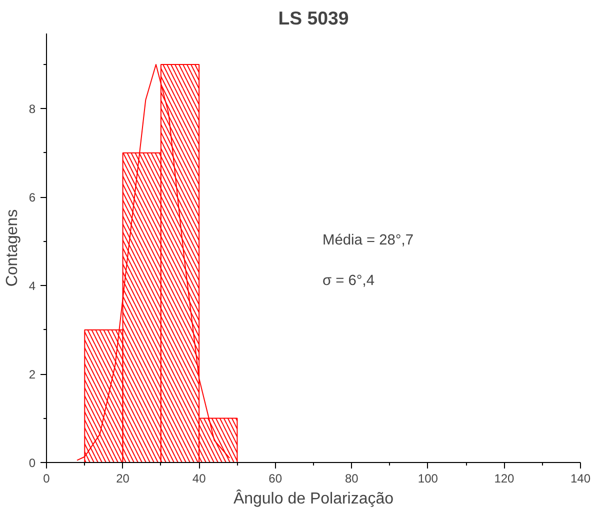 This screenshot has height=517, width=606. What do you see at coordinates (275, 479) in the screenshot?
I see `x-tick-label: 60` at bounding box center [275, 479].